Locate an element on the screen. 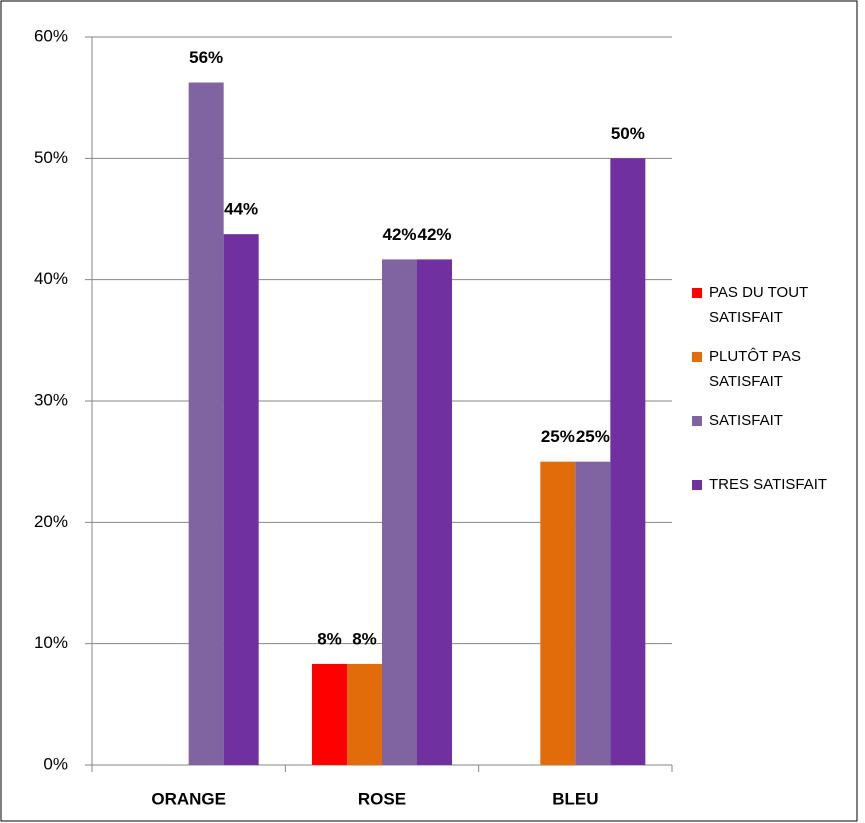 The image size is (865, 823). y-tick-label: 0% is located at coordinates (55, 763).